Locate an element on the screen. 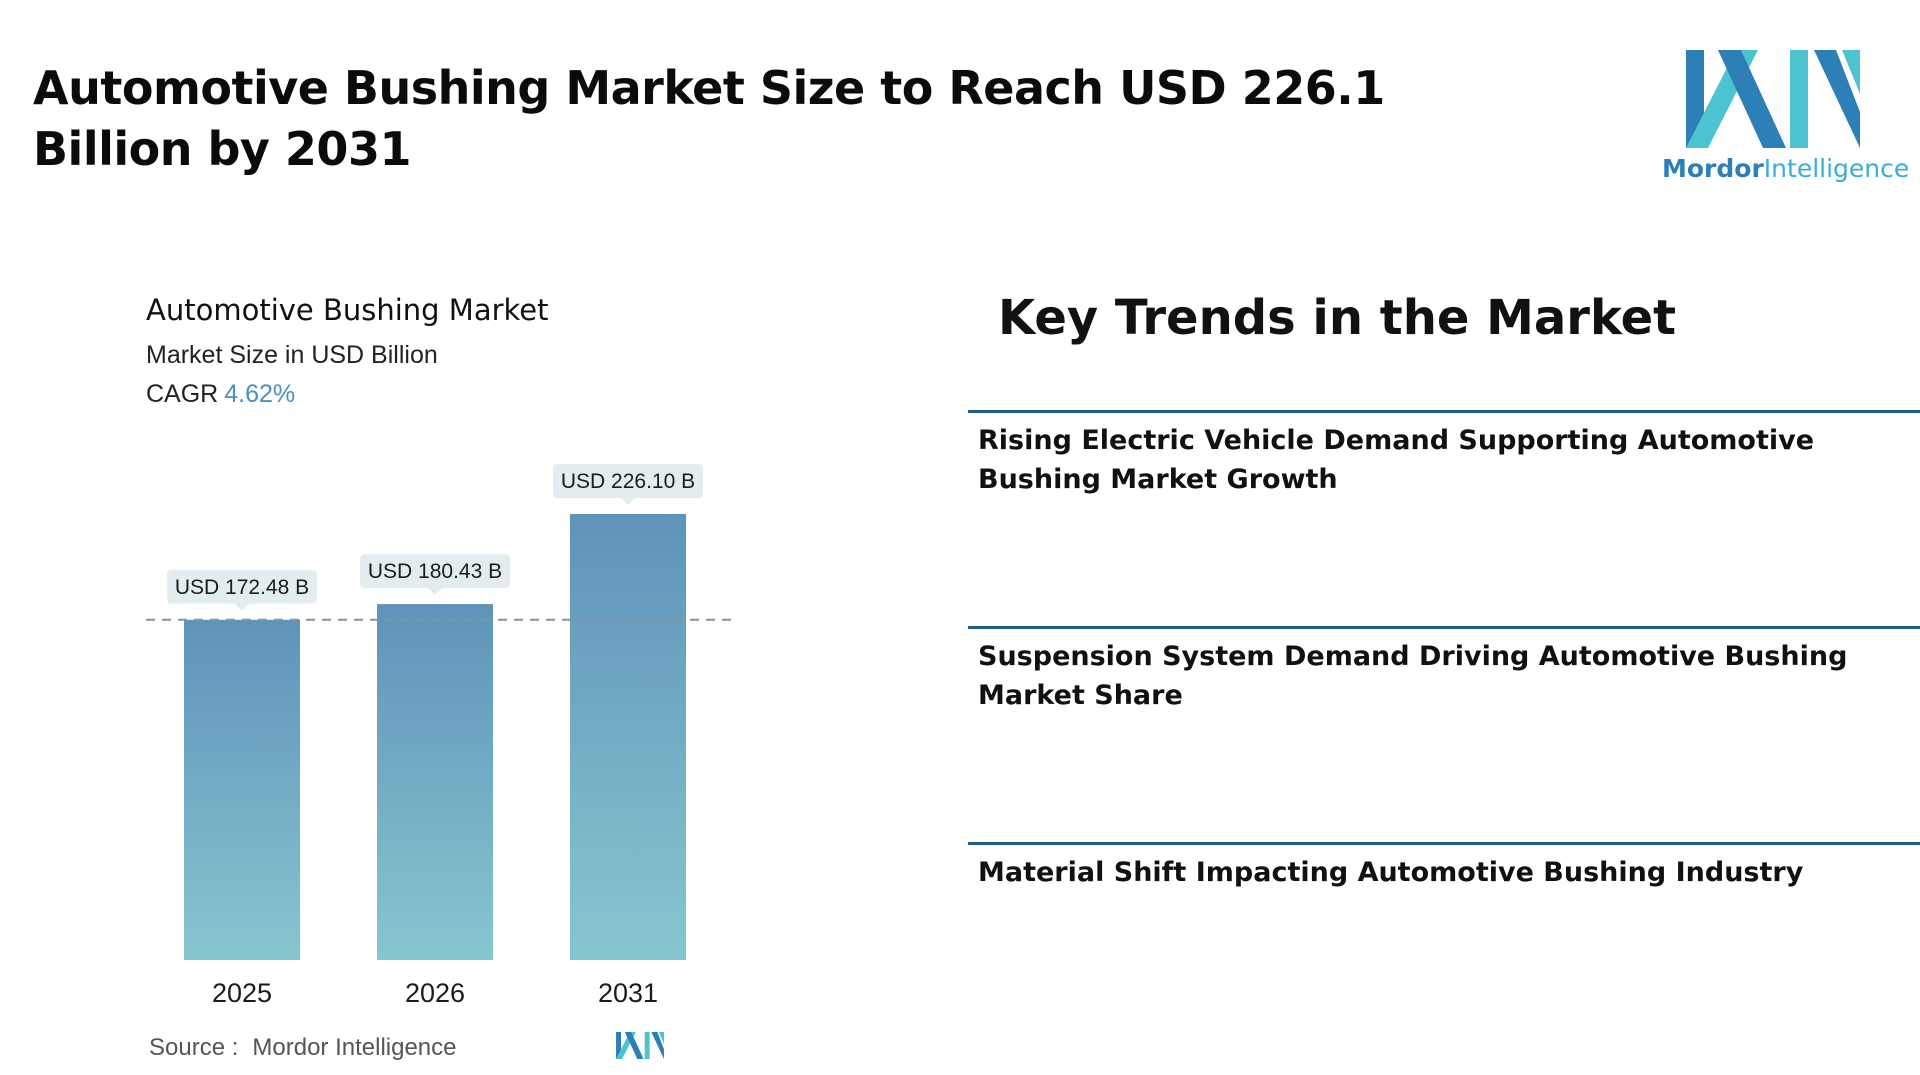  data-label-2026: USD 180.43 B is located at coordinates (435, 571).